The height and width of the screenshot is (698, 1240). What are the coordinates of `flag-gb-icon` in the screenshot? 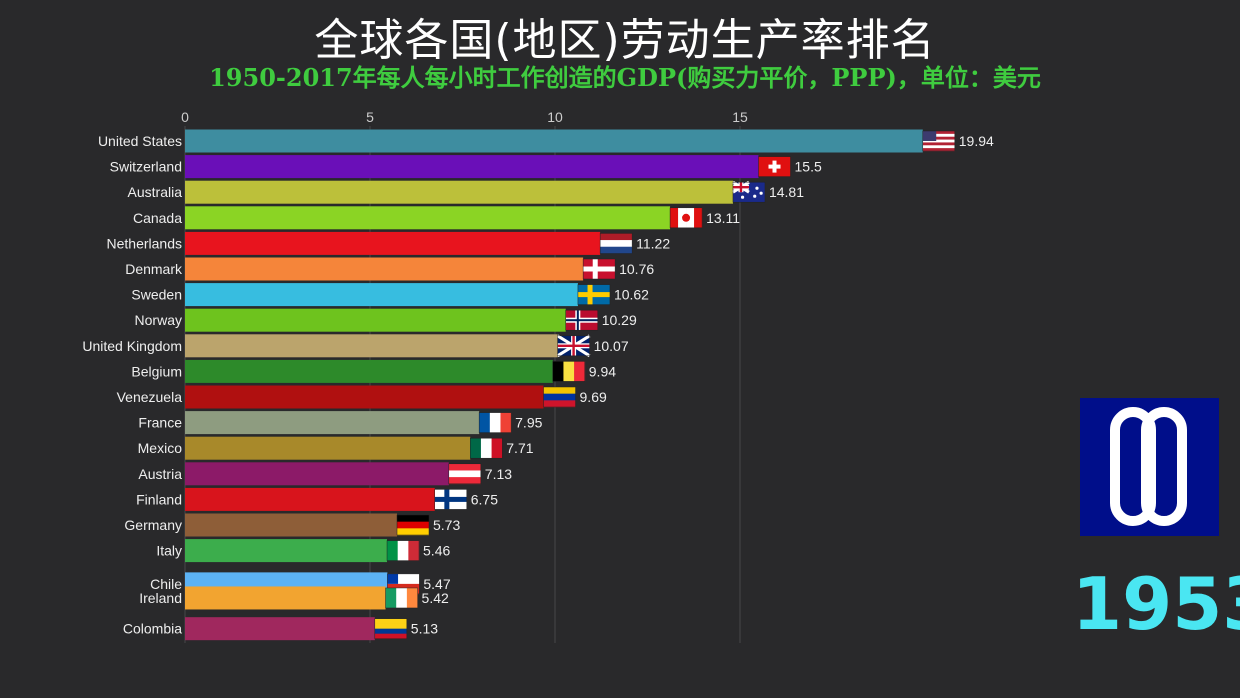 It's located at (573, 346).